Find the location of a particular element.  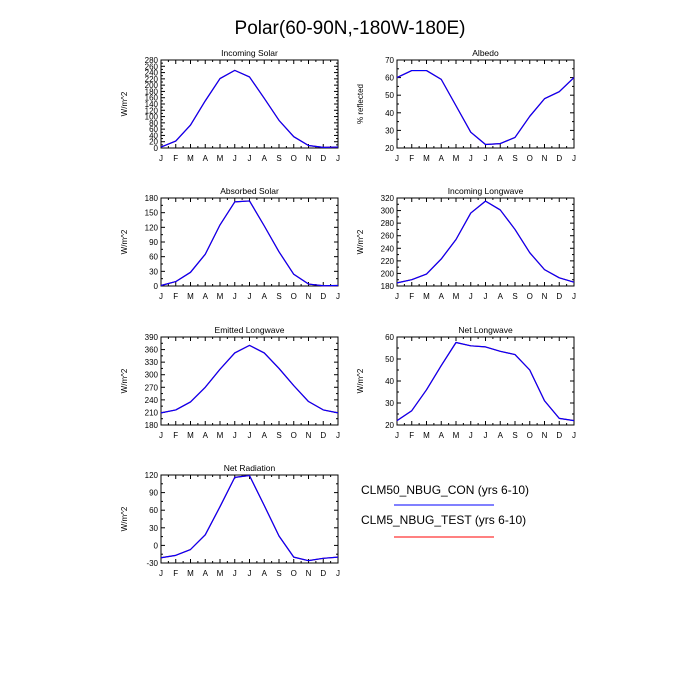

y-tick-label: 280 is located at coordinates (152, 60).